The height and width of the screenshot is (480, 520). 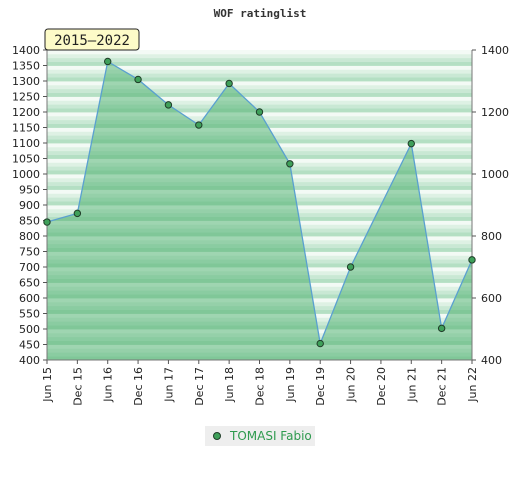 What do you see at coordinates (29, 267) in the screenshot?
I see `y-tick-label-left: 700` at bounding box center [29, 267].